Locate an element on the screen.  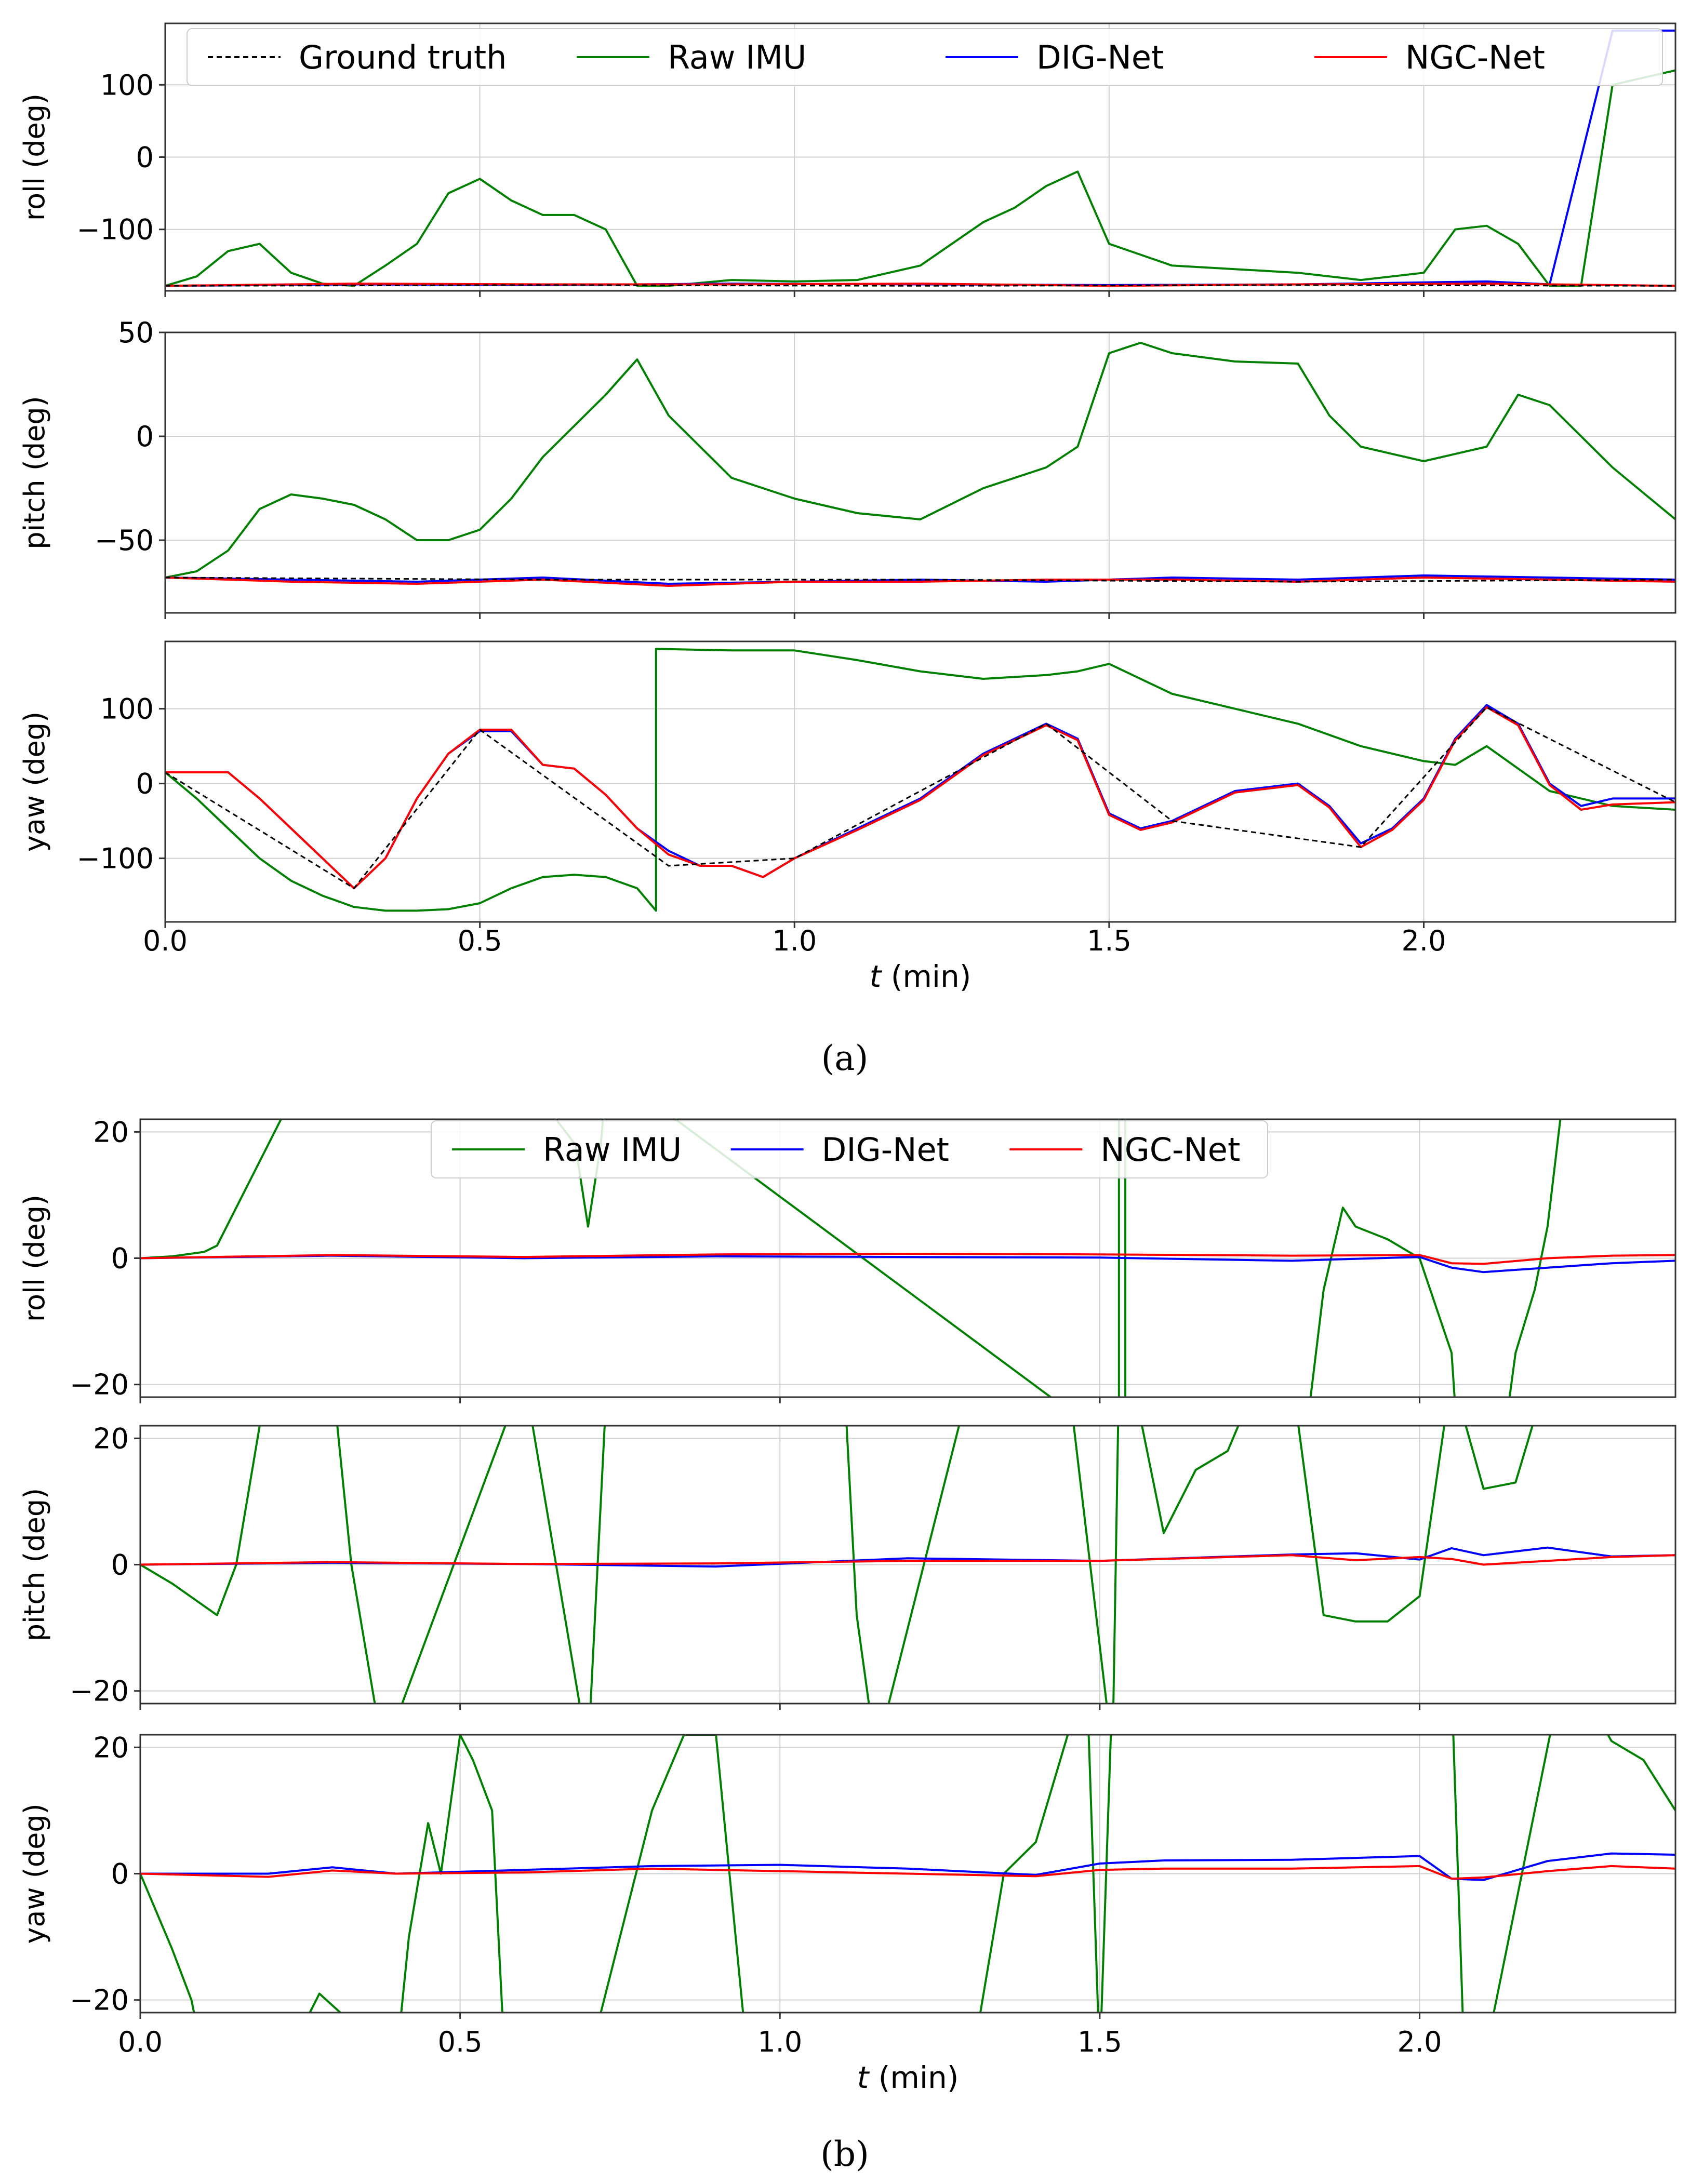
panel-a-yaw-deg-series-ngc-net is located at coordinates (920, 798).